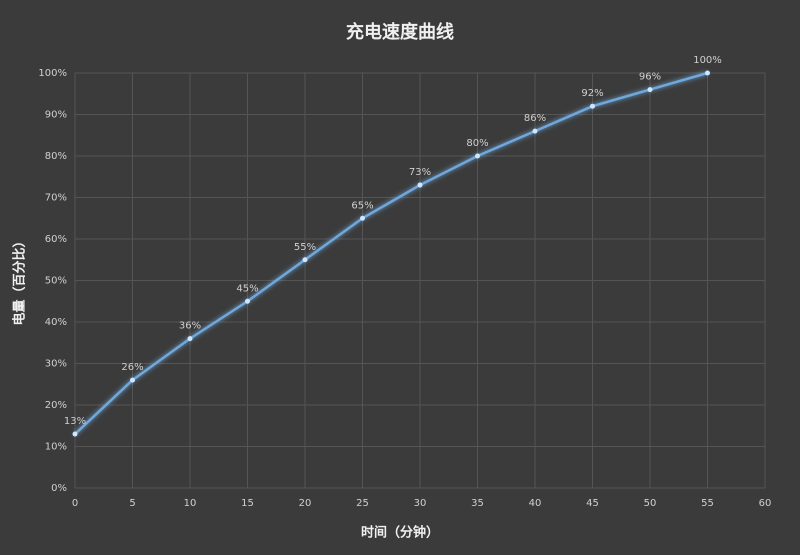 The height and width of the screenshot is (555, 800). I want to click on x-tick-label: 45, so click(592, 503).